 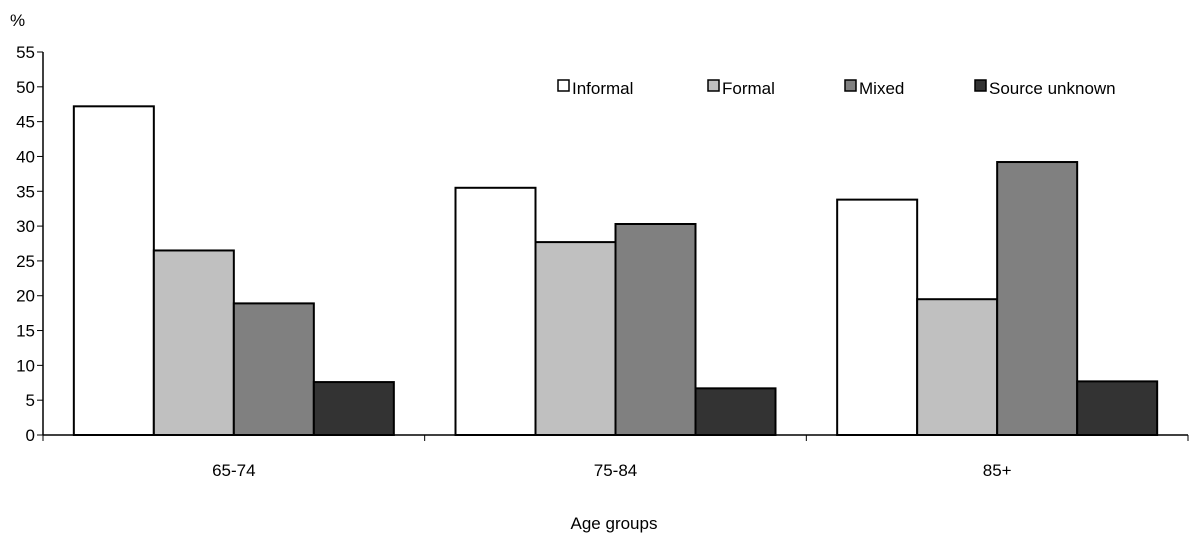 What do you see at coordinates (25, 156) in the screenshot?
I see `y-tick-label: 40` at bounding box center [25, 156].